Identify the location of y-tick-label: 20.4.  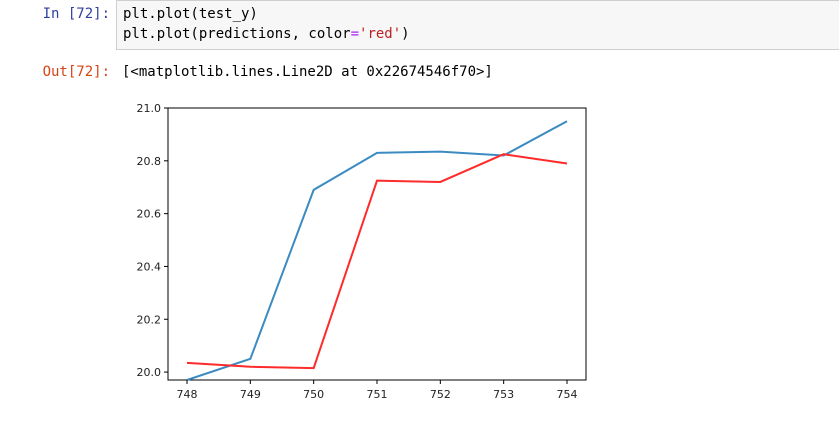
(149, 266).